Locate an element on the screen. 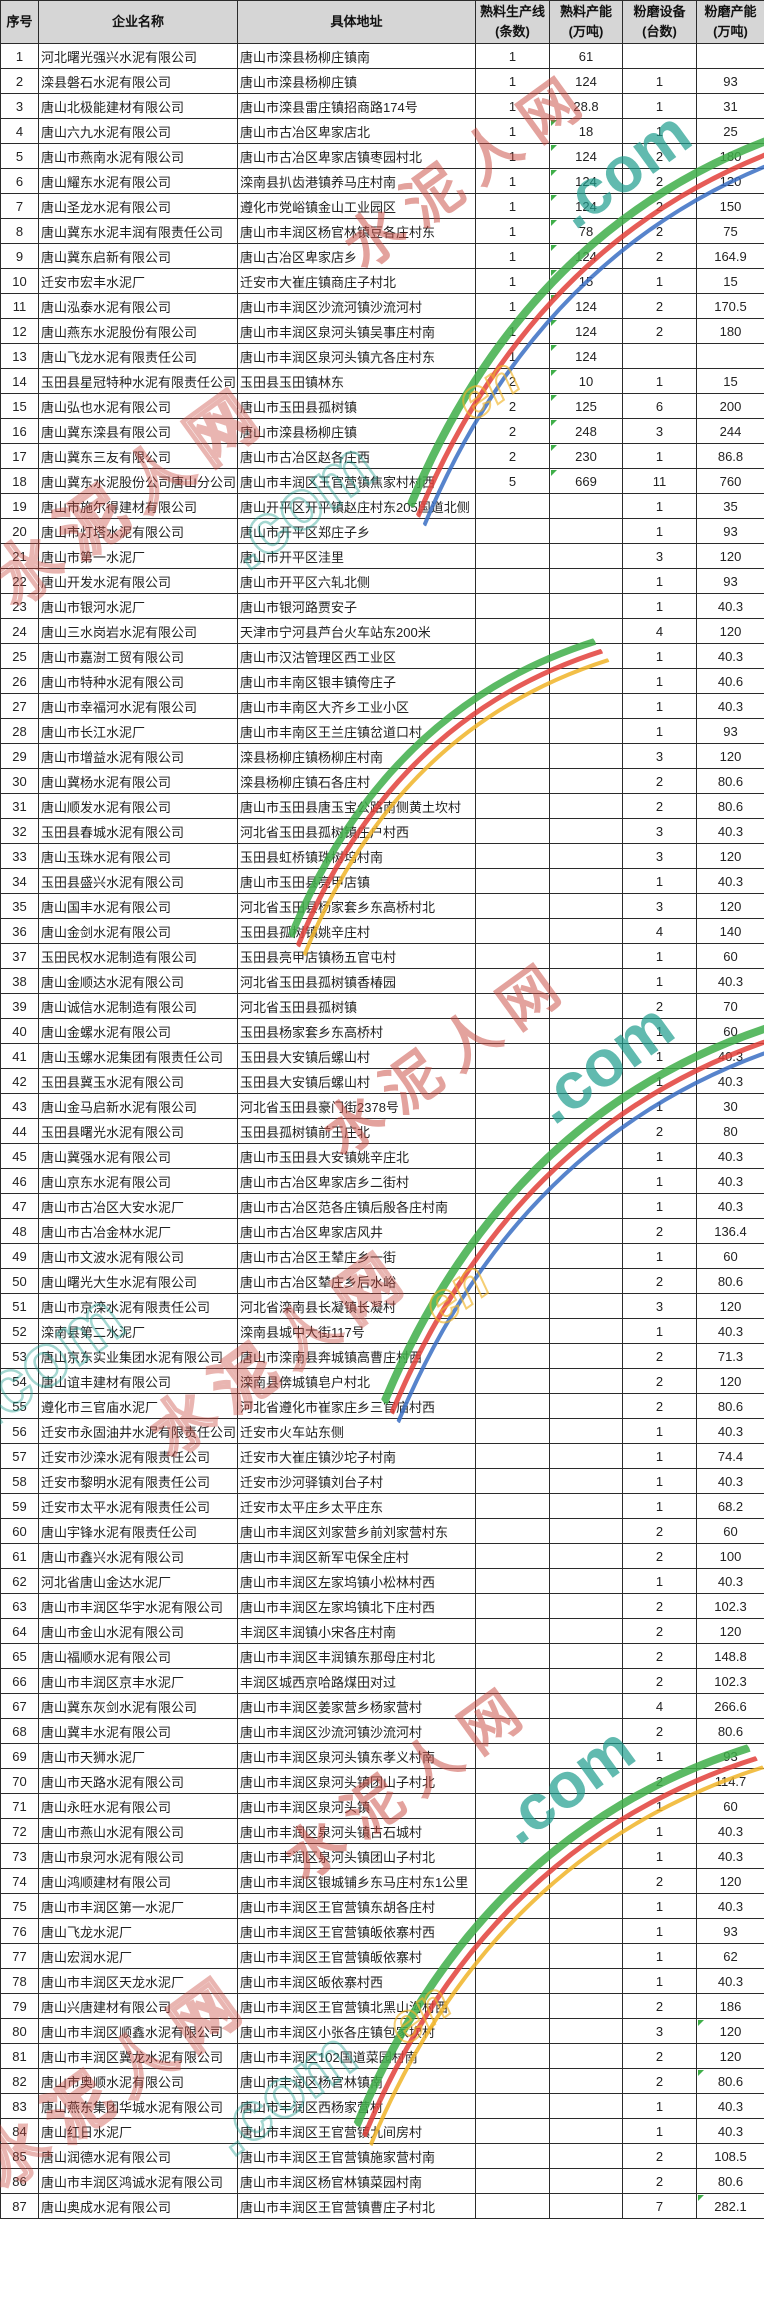 The image size is (764, 2307). cell-address: 滦南县扒齿港镇养马庄村南 is located at coordinates (356, 181).